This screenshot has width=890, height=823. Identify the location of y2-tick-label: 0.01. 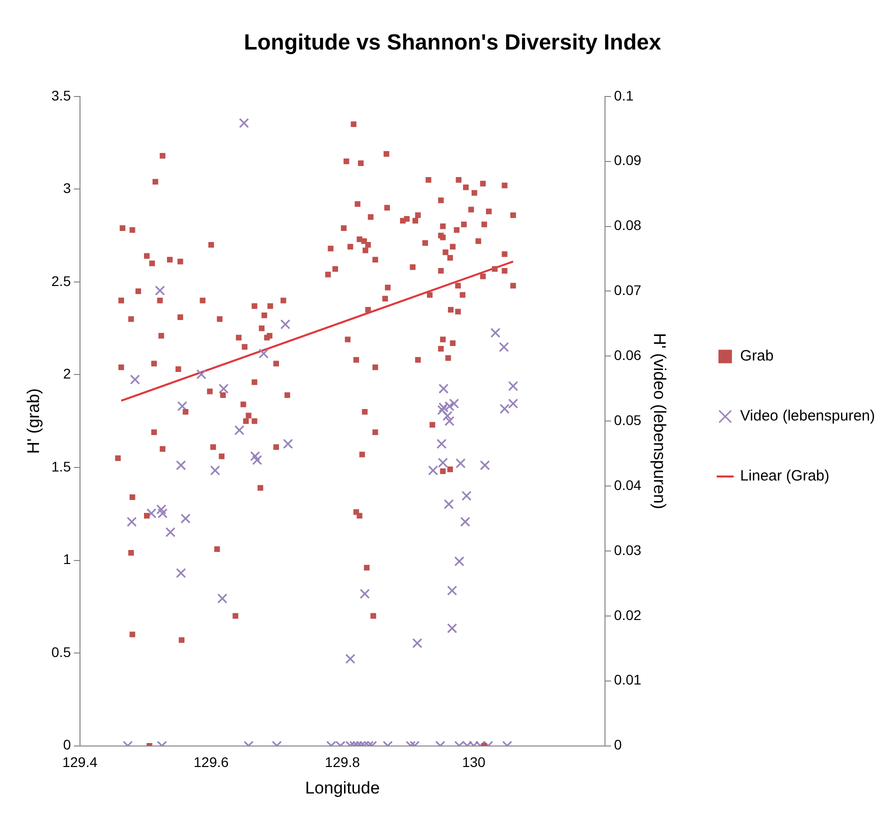
(628, 680).